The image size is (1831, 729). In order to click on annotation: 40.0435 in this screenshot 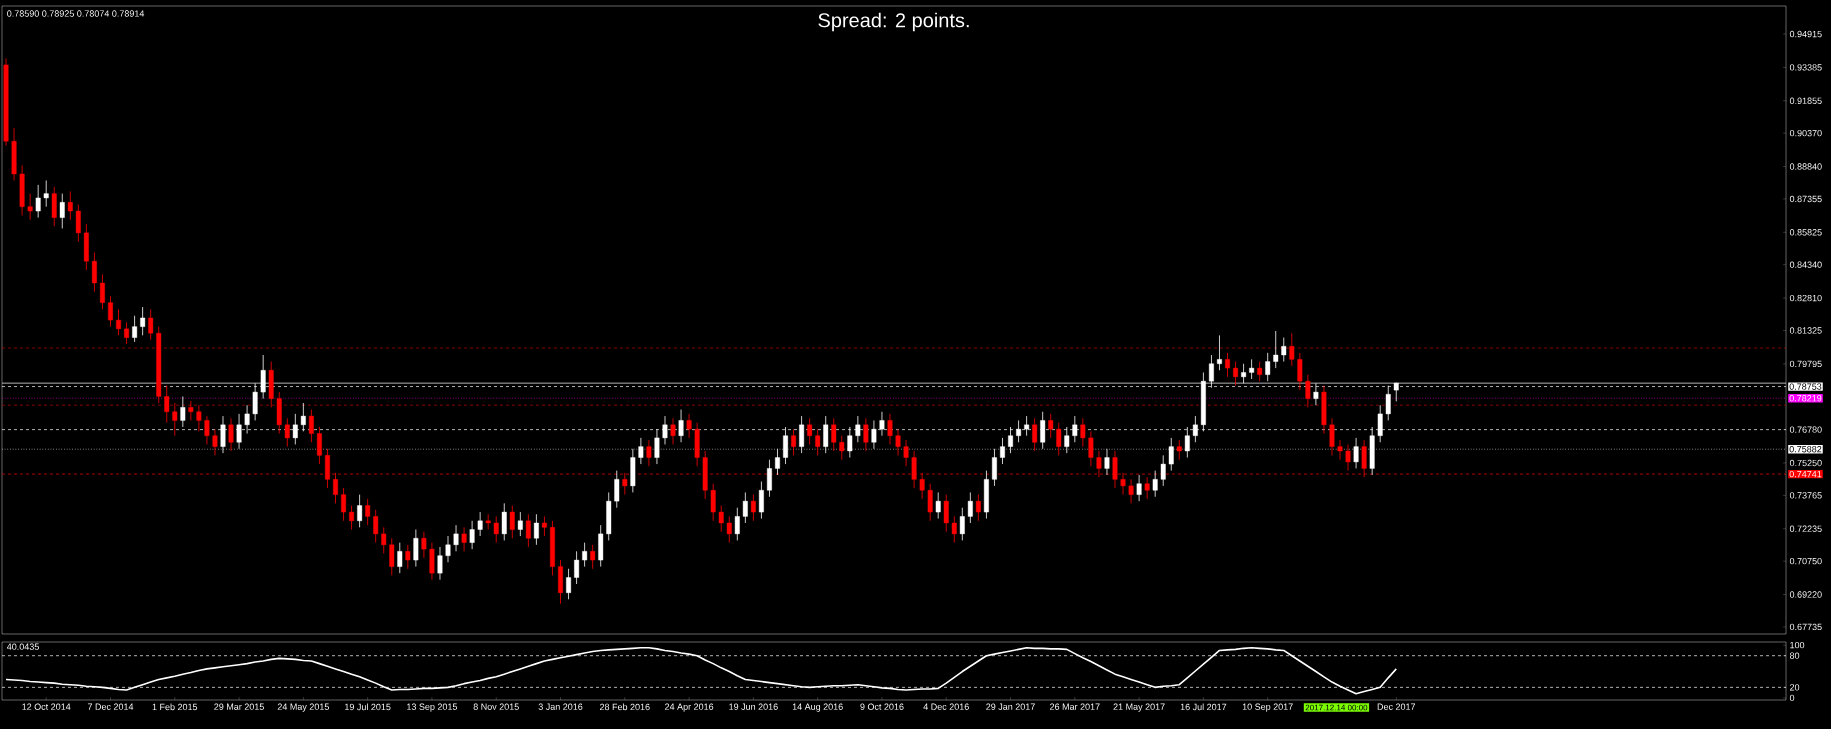, I will do `click(22, 646)`.